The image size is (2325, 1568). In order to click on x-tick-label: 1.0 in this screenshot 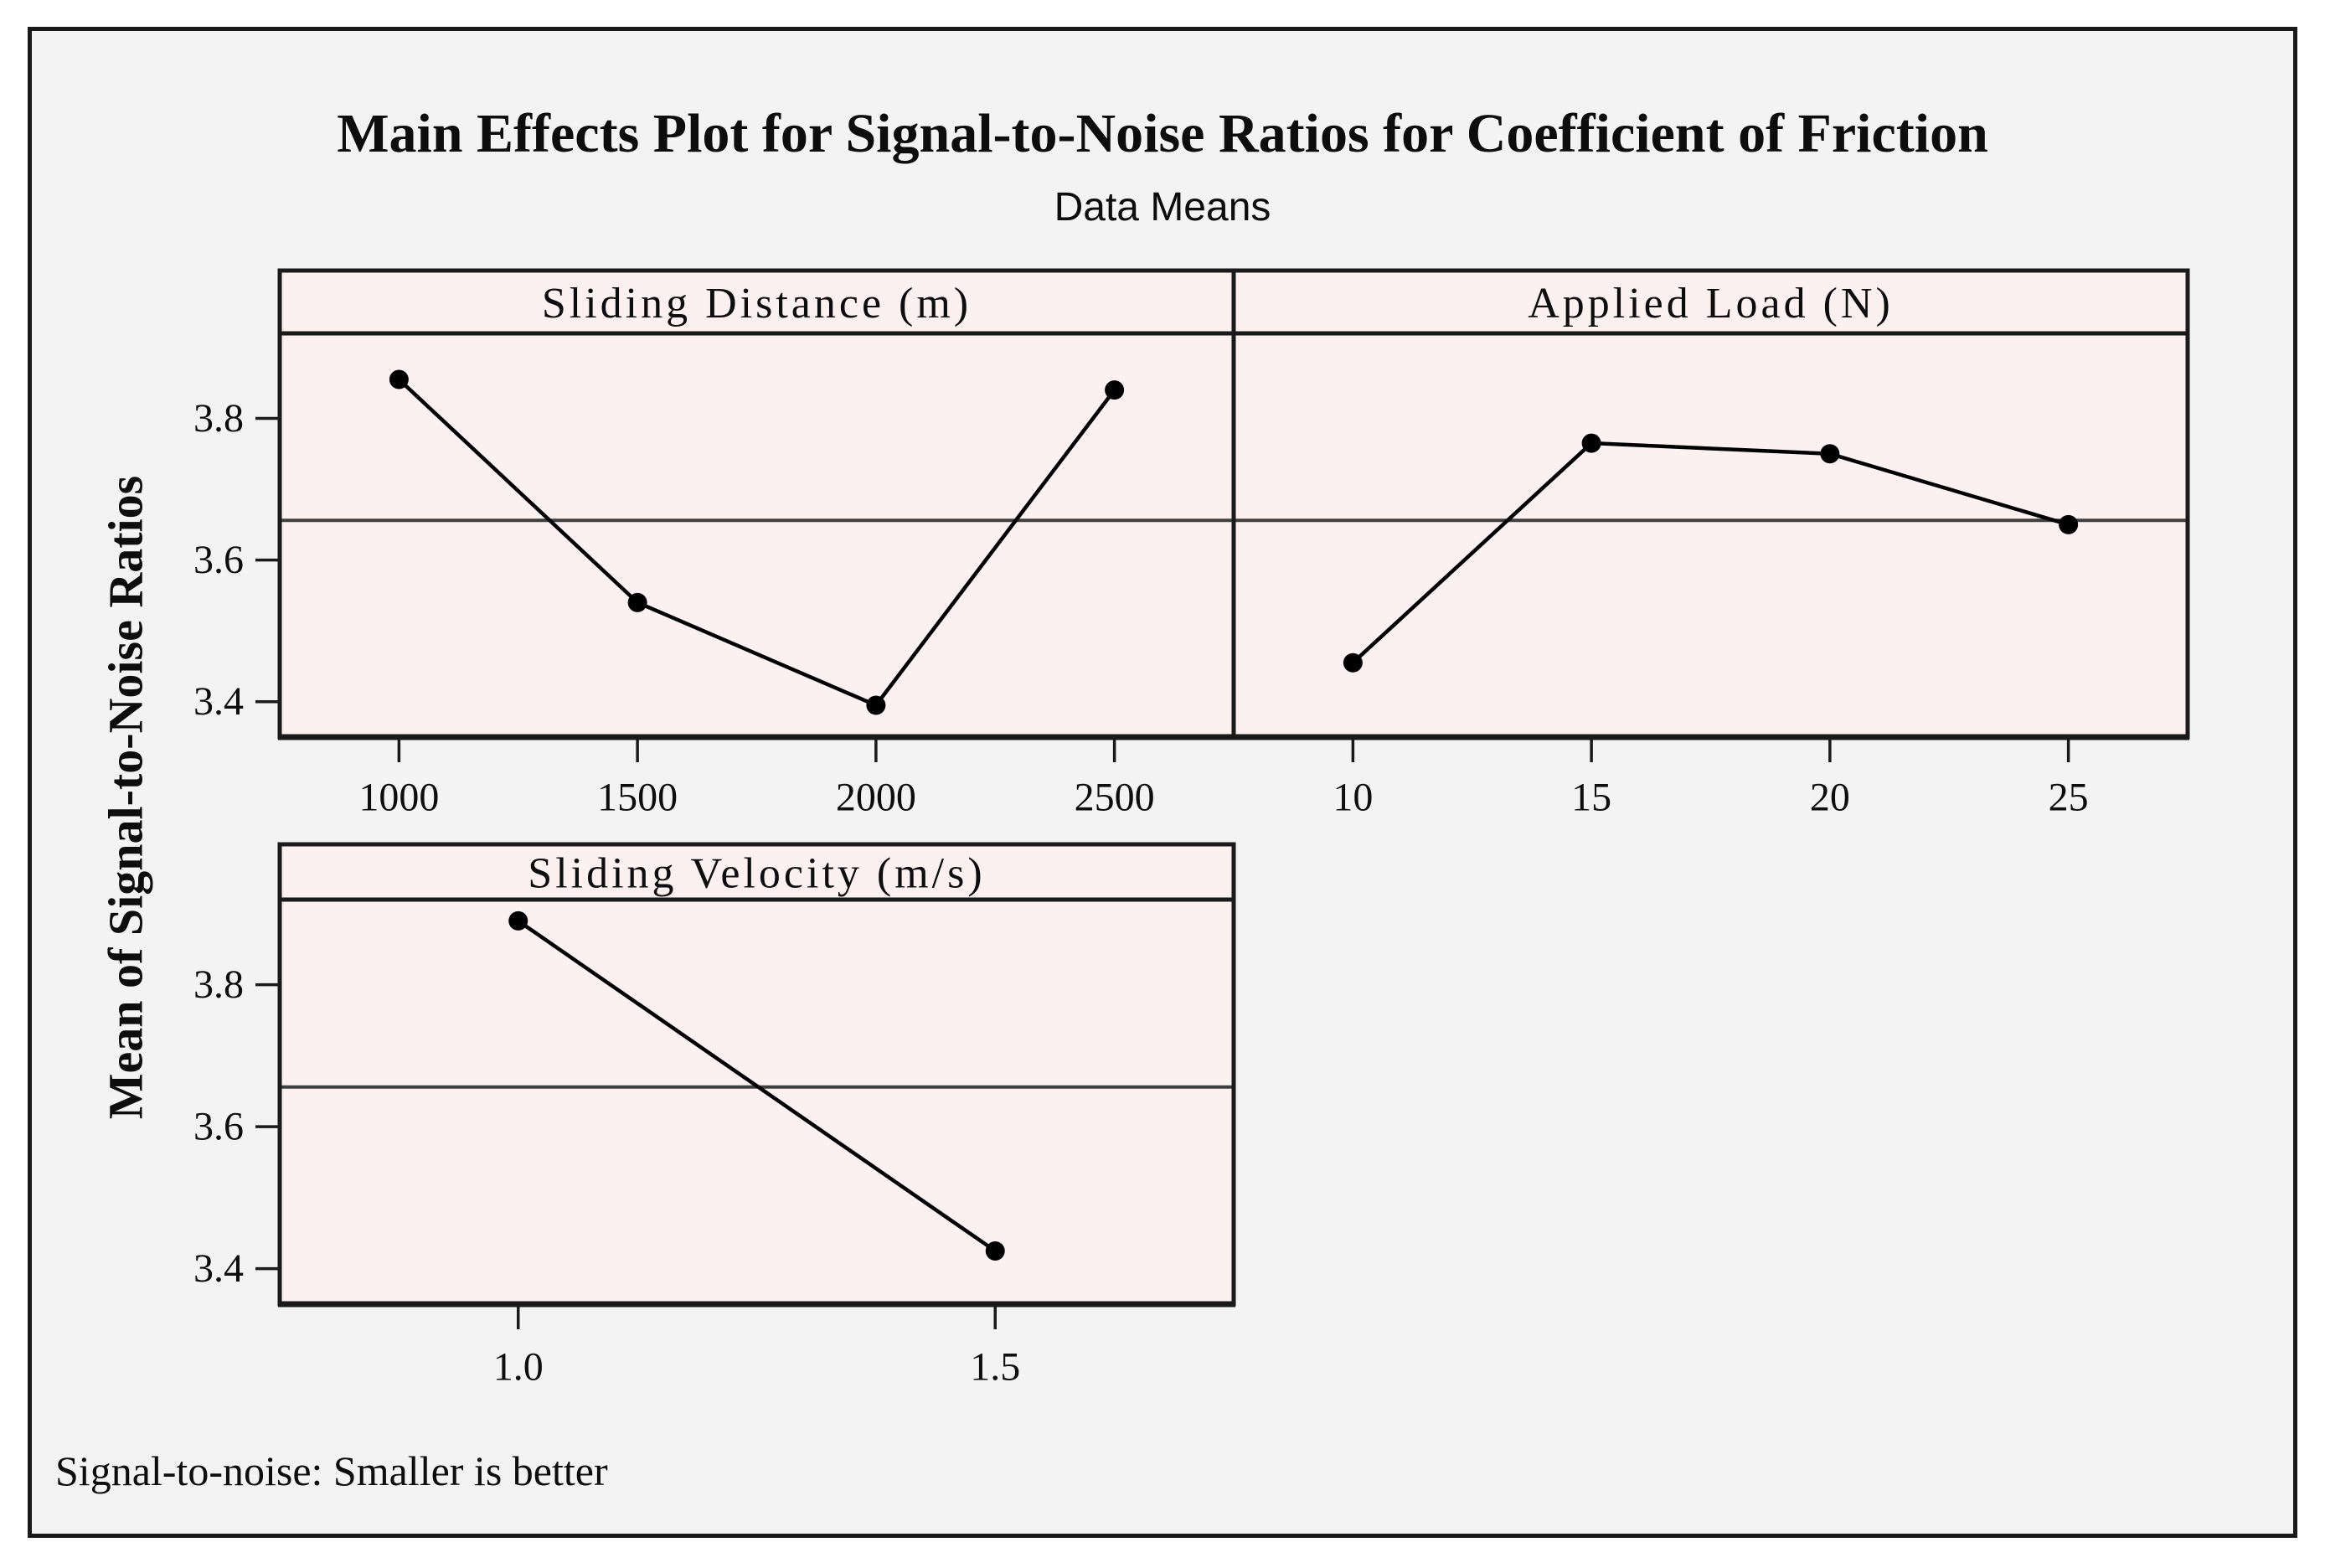, I will do `click(518, 1368)`.